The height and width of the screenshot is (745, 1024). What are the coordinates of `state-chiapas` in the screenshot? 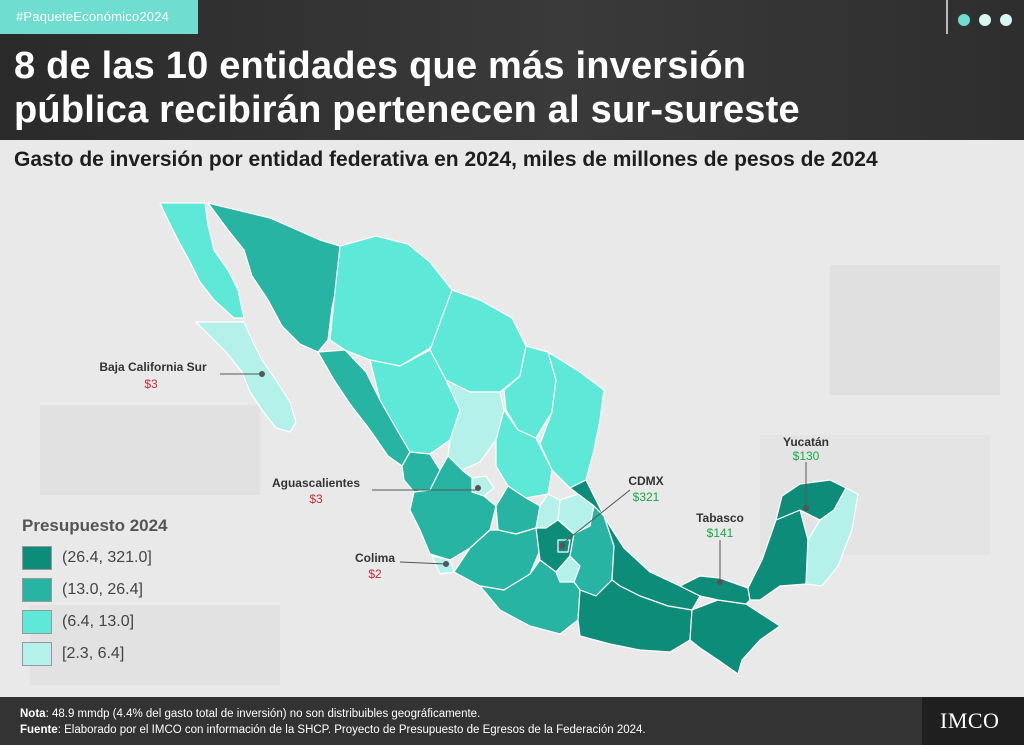 It's located at (735, 637).